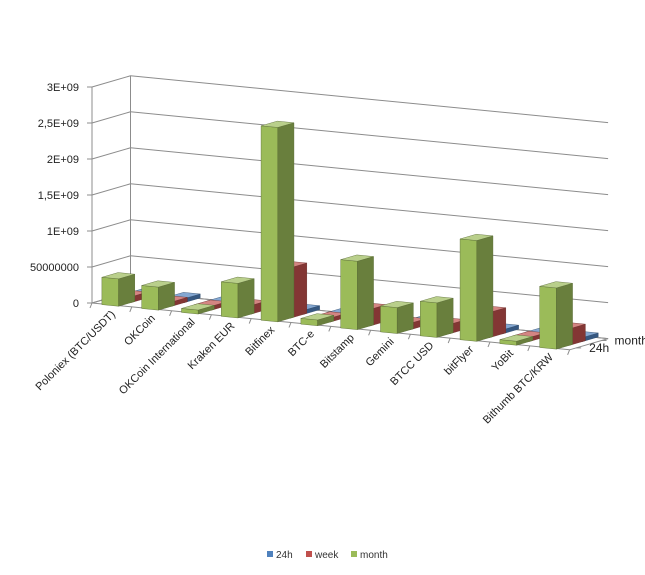 Image resolution: width=645 pixels, height=575 pixels. I want to click on x-category-label: BTCC USD, so click(412, 364).